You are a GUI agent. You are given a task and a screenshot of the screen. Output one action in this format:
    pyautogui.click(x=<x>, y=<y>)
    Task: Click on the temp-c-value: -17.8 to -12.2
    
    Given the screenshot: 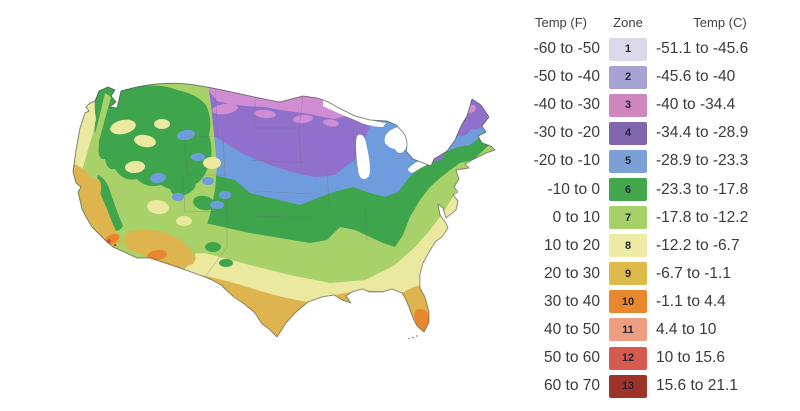 What is the action you would take?
    pyautogui.click(x=702, y=217)
    